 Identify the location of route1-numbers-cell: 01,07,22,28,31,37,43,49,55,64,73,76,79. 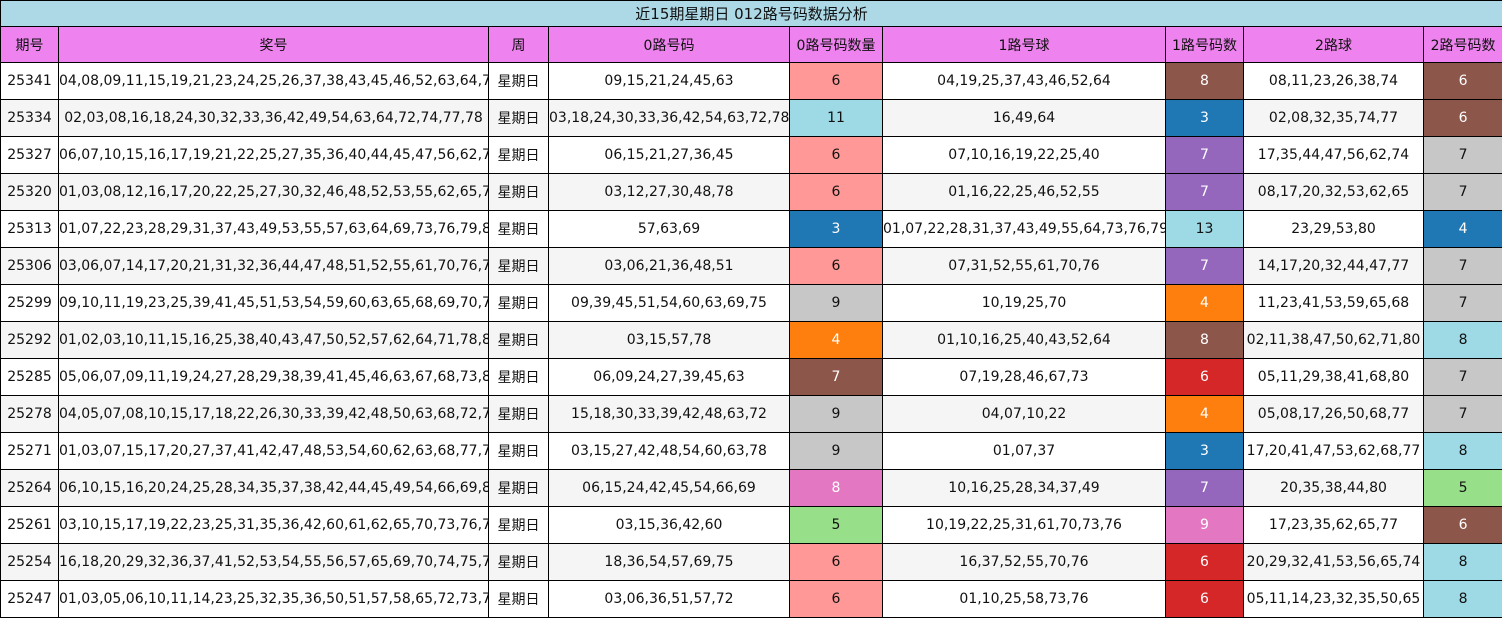
(1024, 229).